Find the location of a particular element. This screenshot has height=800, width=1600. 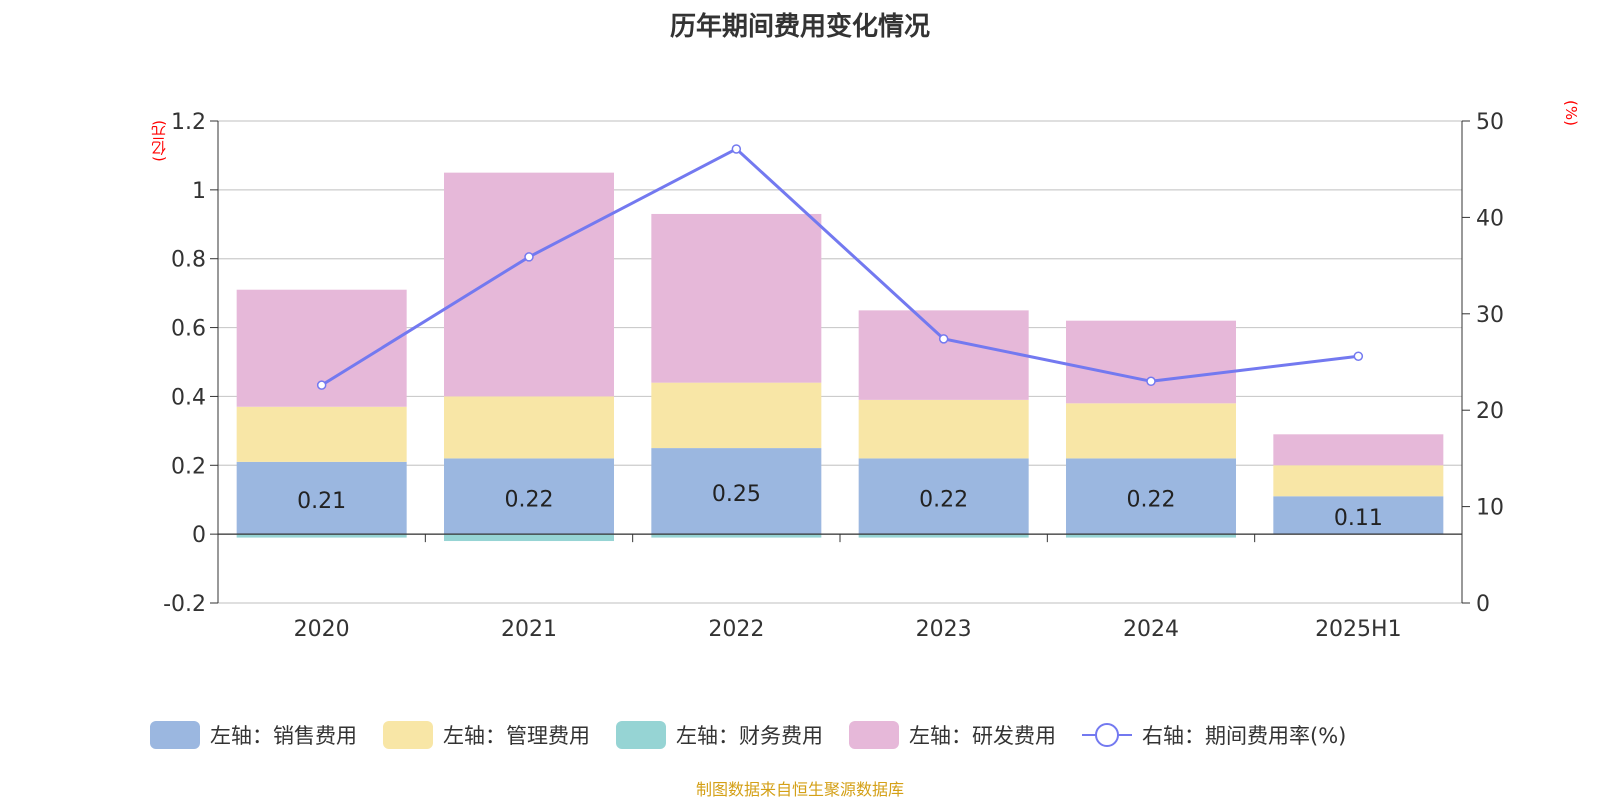

legend-swatch-rate-icon is located at coordinates (1107, 735).